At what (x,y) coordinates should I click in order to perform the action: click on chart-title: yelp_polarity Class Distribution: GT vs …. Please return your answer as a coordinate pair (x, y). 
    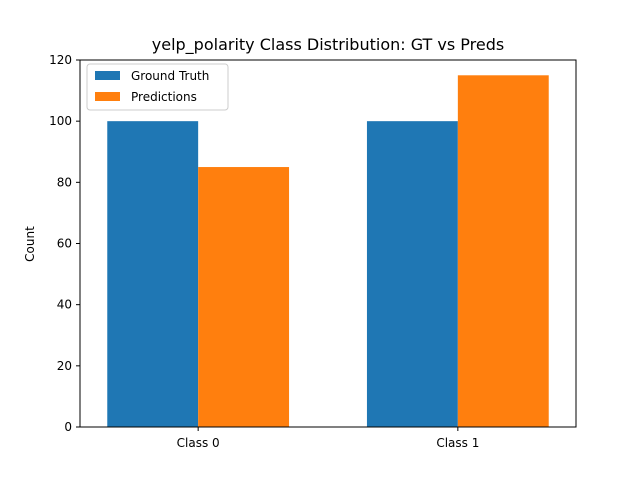
    Looking at the image, I should click on (328, 45).